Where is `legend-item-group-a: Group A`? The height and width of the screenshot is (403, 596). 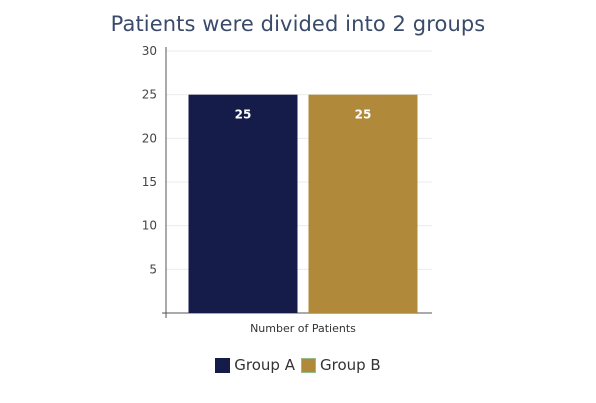 legend-item-group-a: Group A is located at coordinates (255, 365).